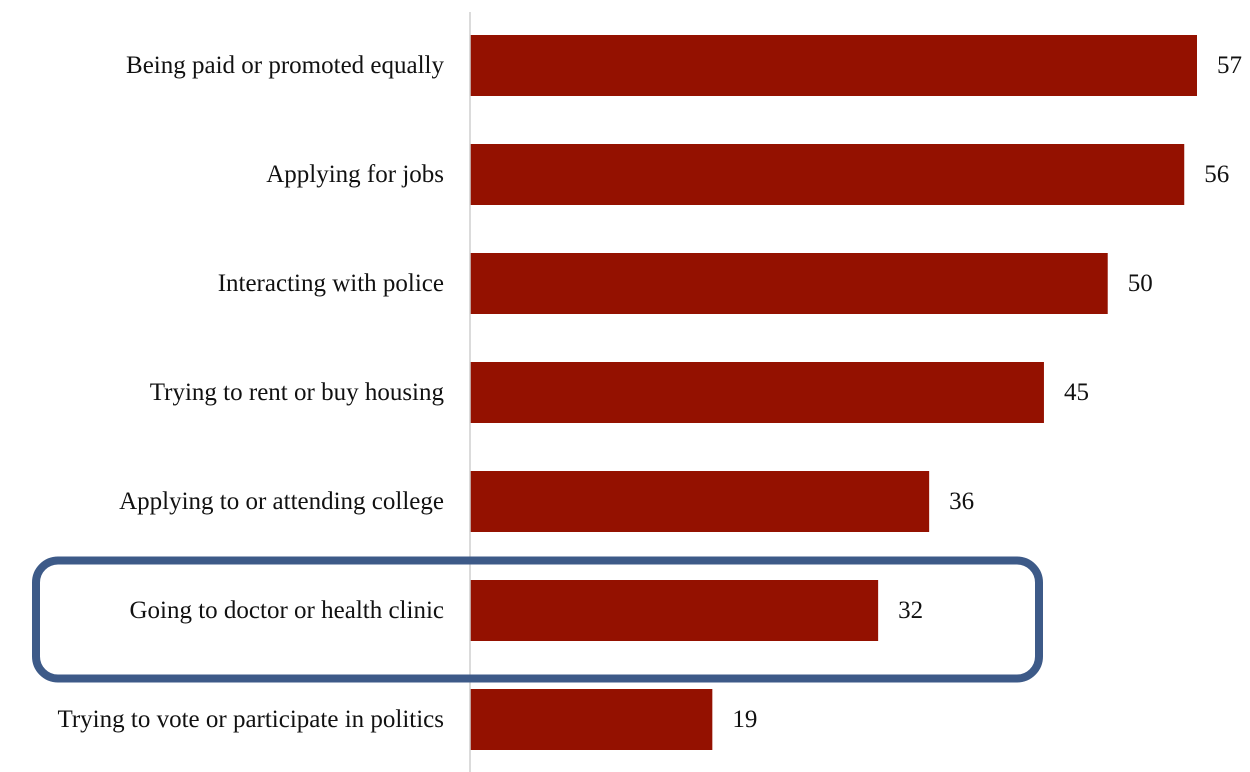 This screenshot has height=772, width=1250. Describe the element at coordinates (355, 174) in the screenshot. I see `category-label: Applying for jobs` at that location.